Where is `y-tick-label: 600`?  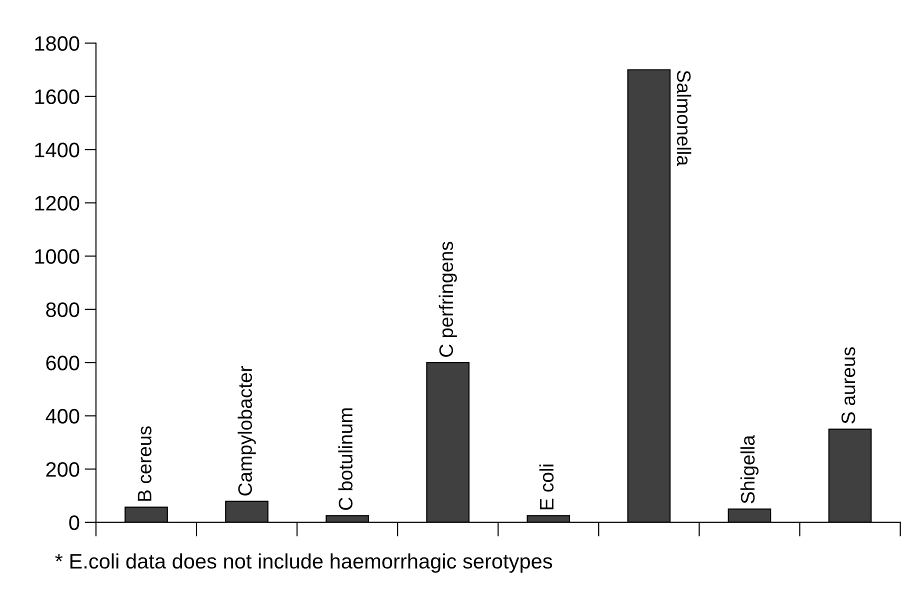
y-tick-label: 600 is located at coordinates (63, 363).